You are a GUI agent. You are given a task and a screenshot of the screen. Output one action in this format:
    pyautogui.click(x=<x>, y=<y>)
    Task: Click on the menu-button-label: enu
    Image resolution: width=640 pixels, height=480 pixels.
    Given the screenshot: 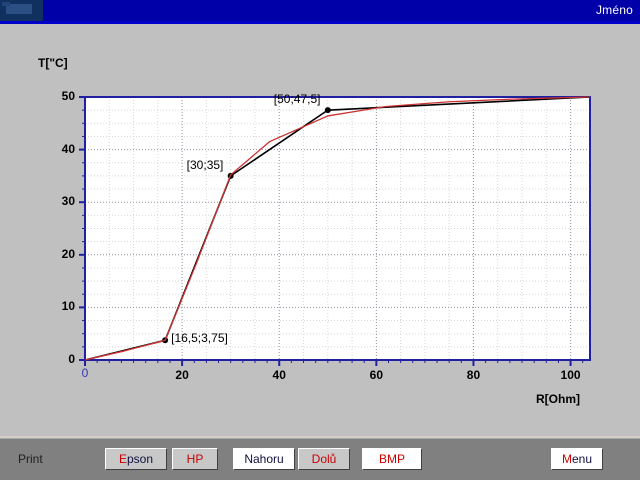 What is the action you would take?
    pyautogui.click(x=582, y=459)
    